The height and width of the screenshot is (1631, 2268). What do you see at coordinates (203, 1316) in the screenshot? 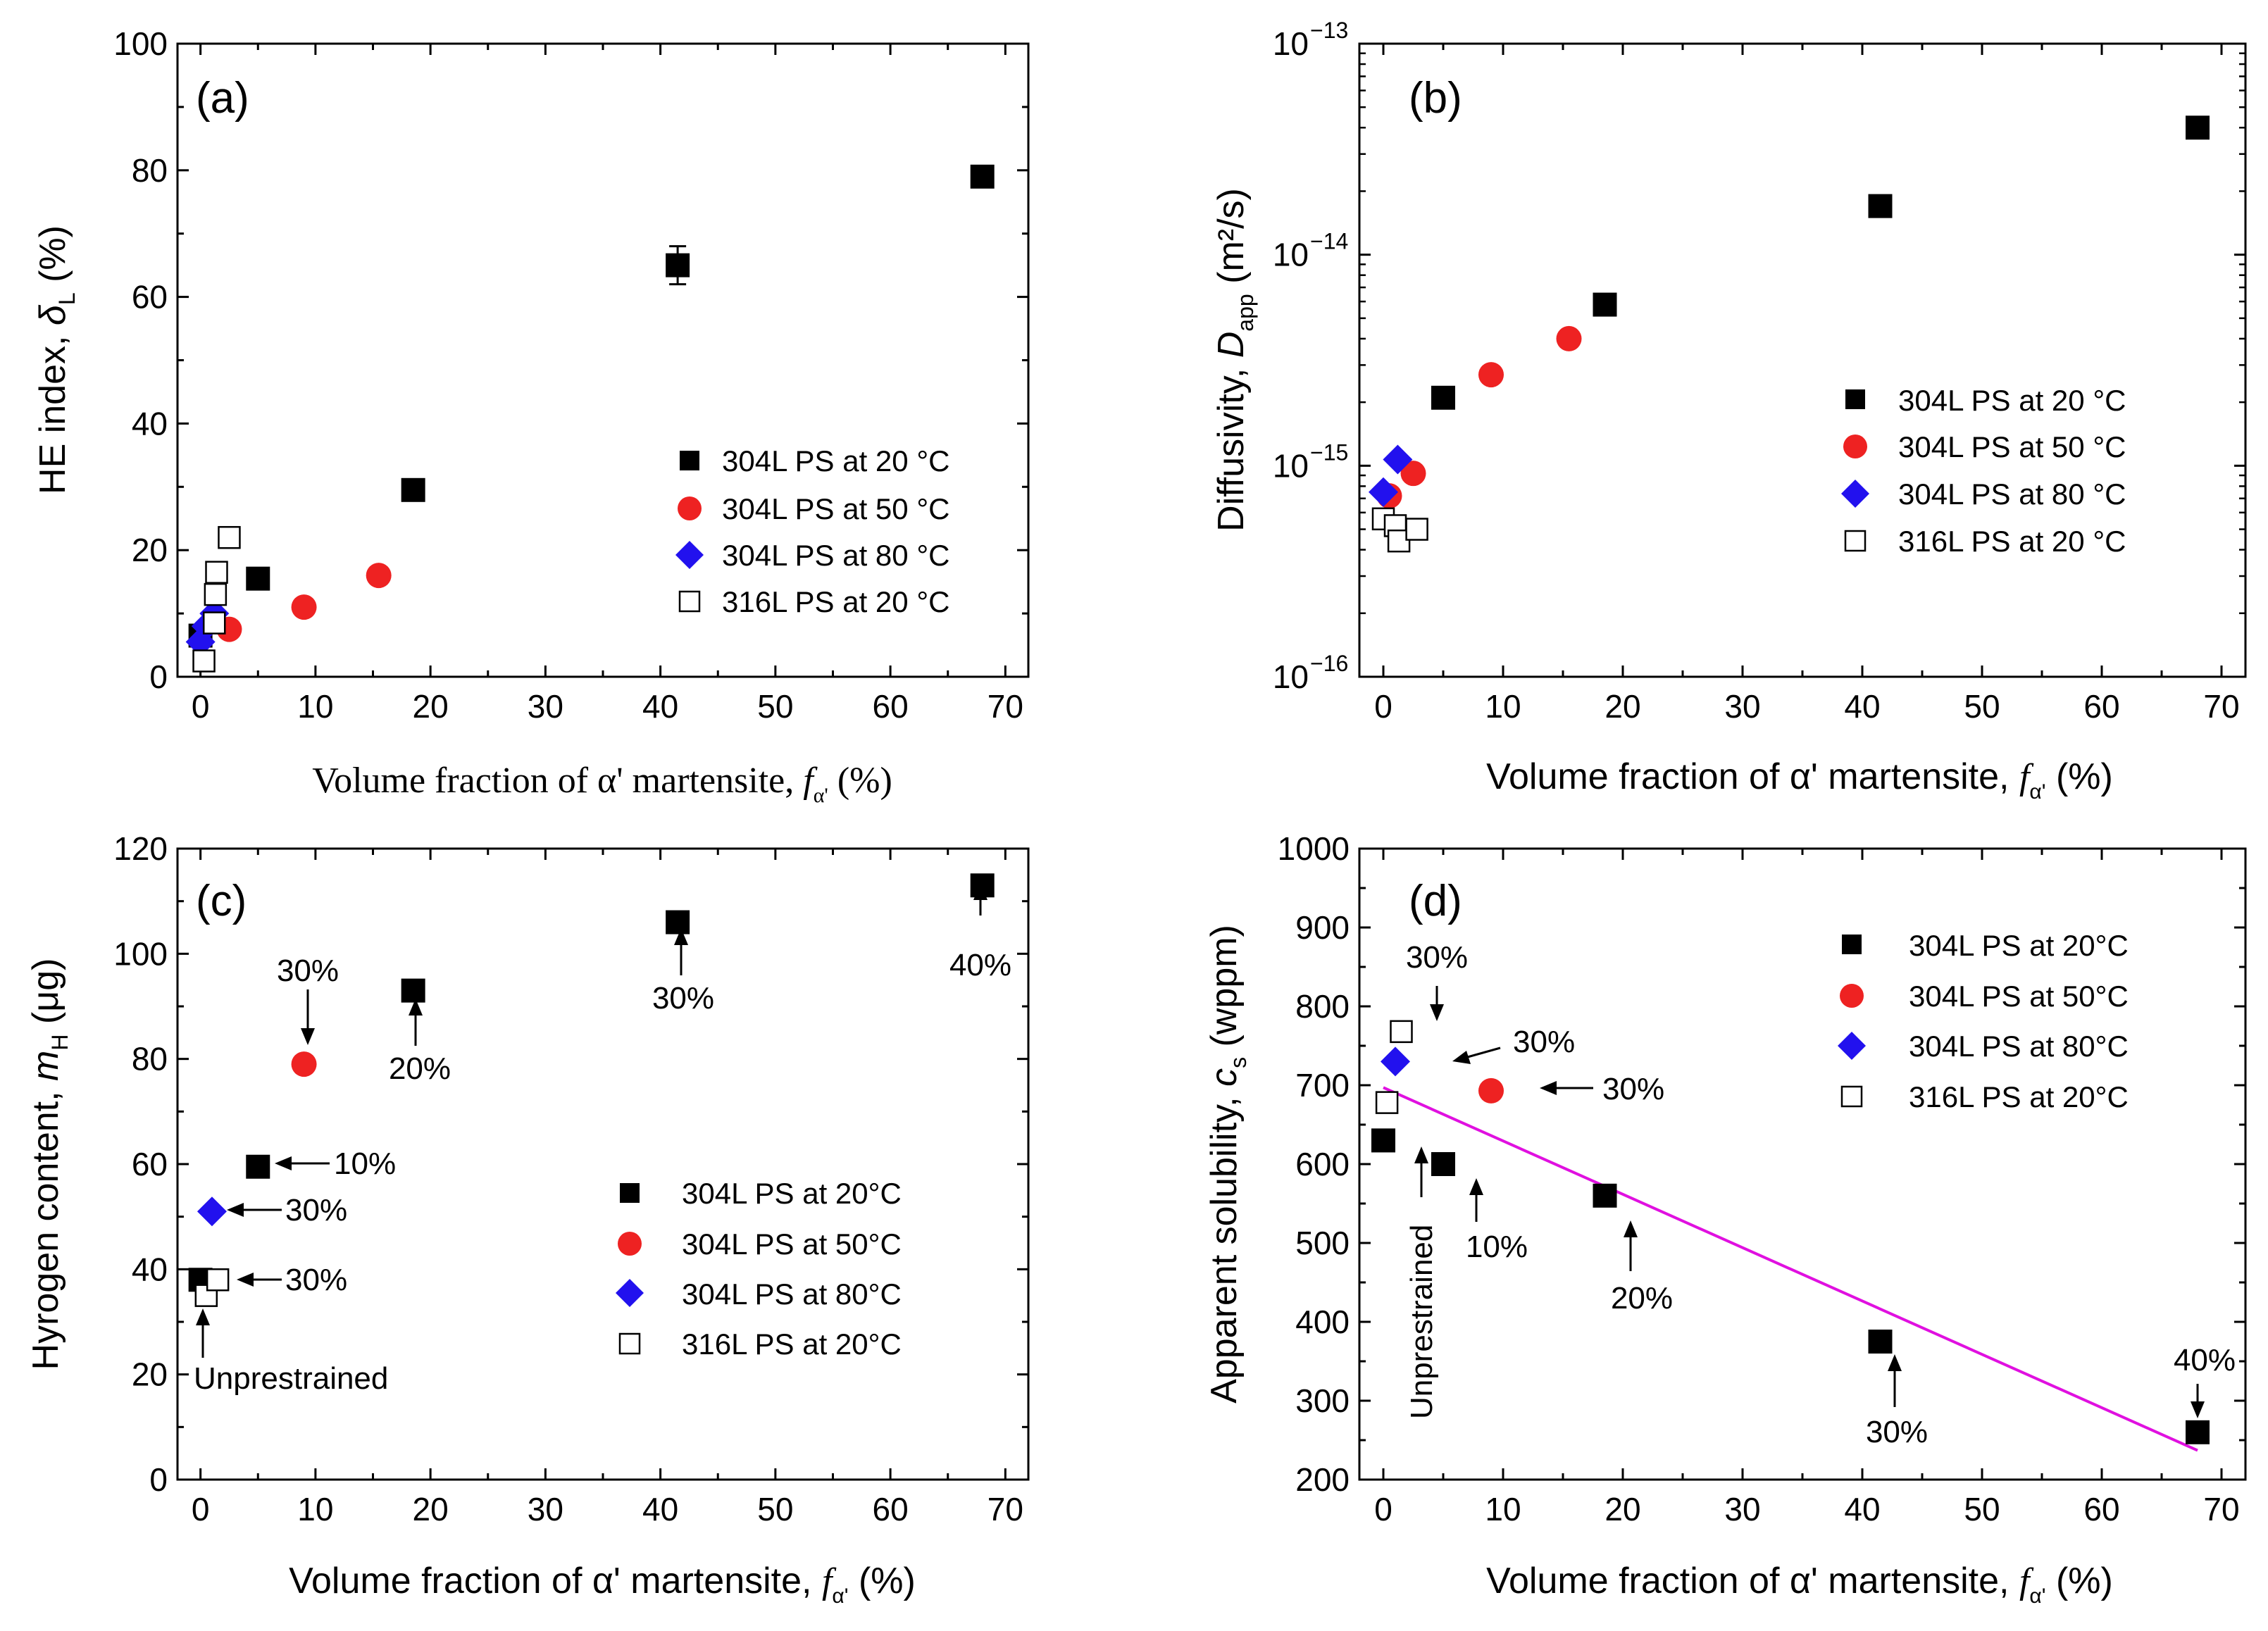
I see `arrowhead-c-unprestrained` at bounding box center [203, 1316].